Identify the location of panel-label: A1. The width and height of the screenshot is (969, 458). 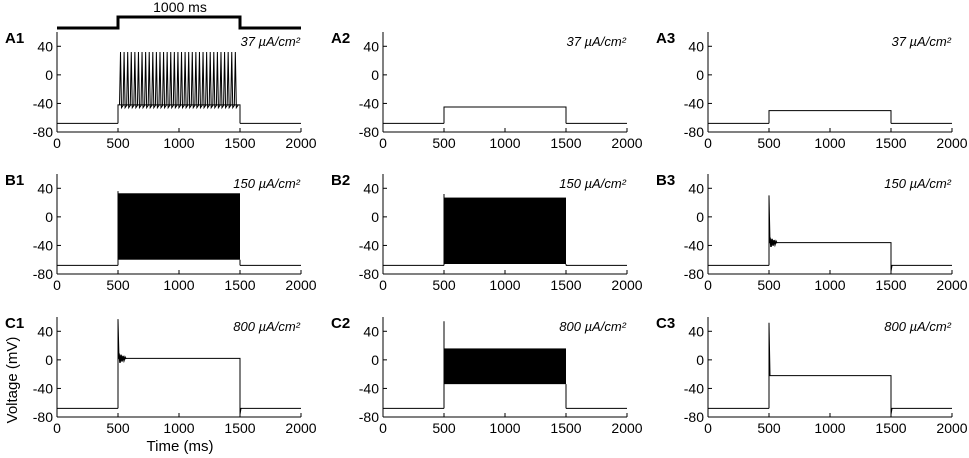
(14, 38).